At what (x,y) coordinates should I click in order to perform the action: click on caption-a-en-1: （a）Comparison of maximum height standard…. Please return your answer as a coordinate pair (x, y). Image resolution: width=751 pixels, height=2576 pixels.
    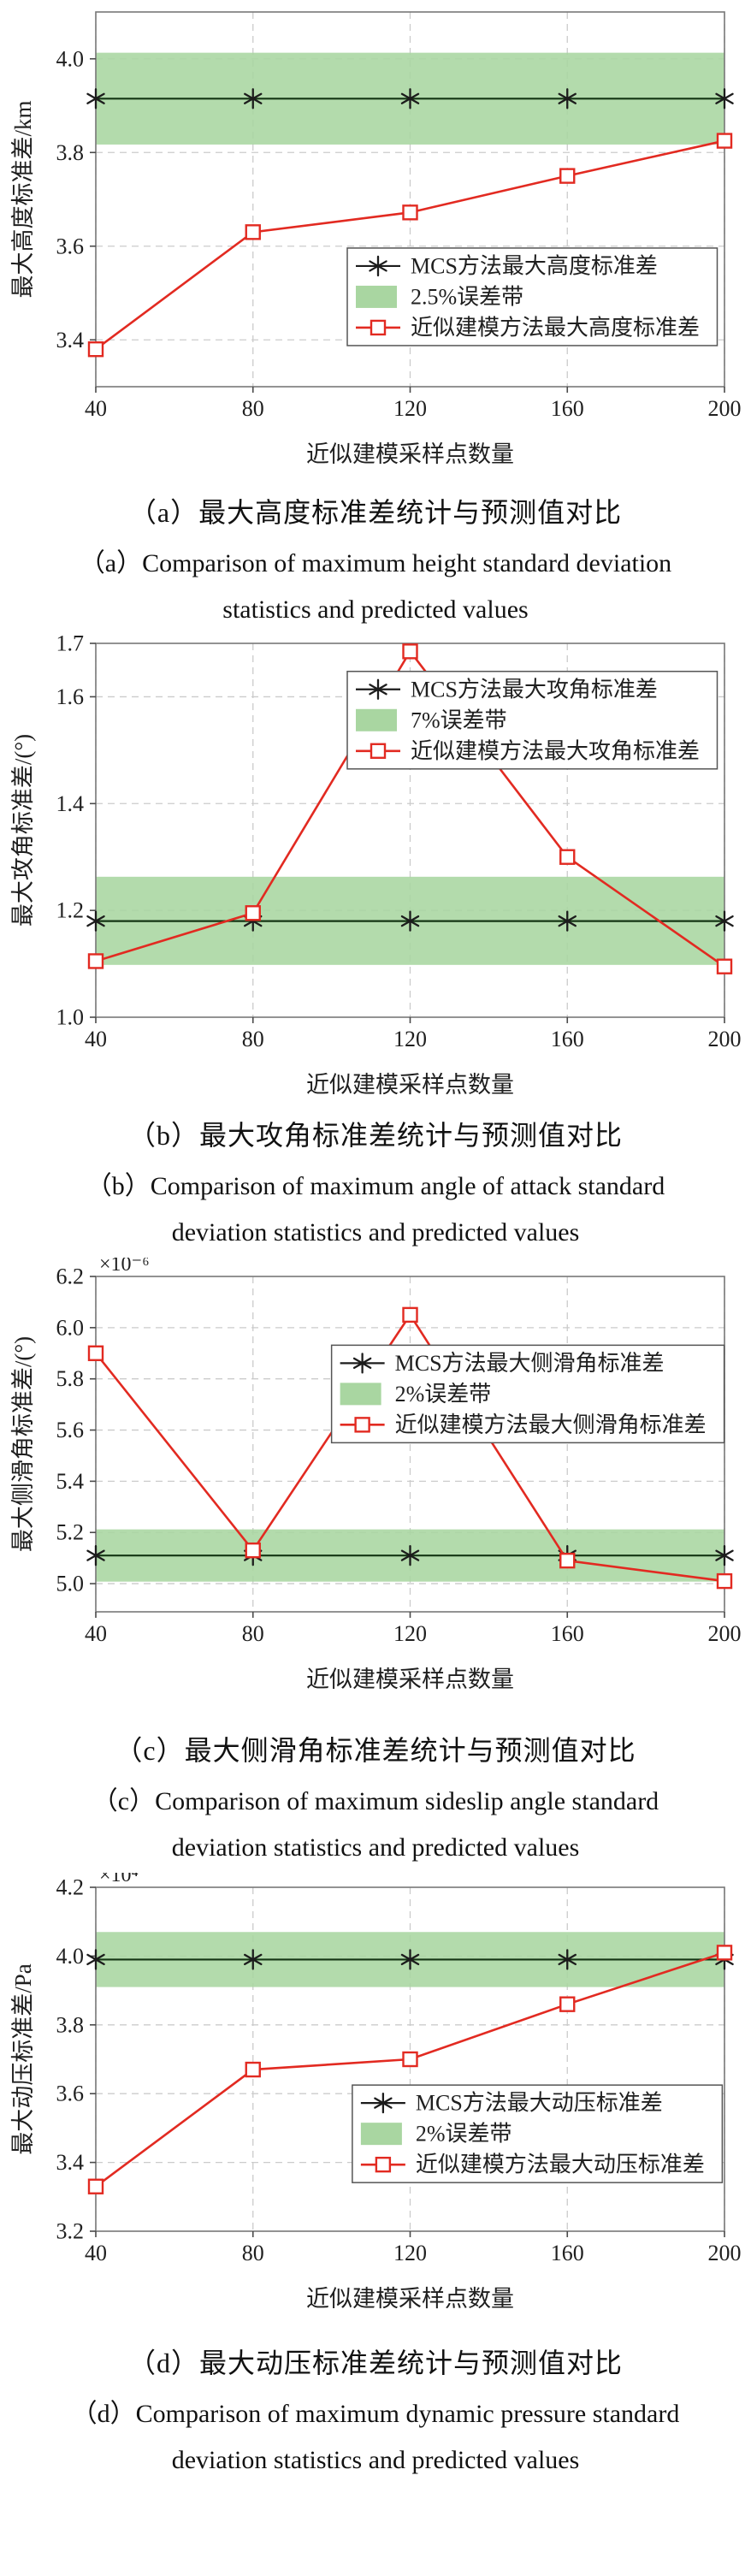
    Looking at the image, I should click on (375, 563).